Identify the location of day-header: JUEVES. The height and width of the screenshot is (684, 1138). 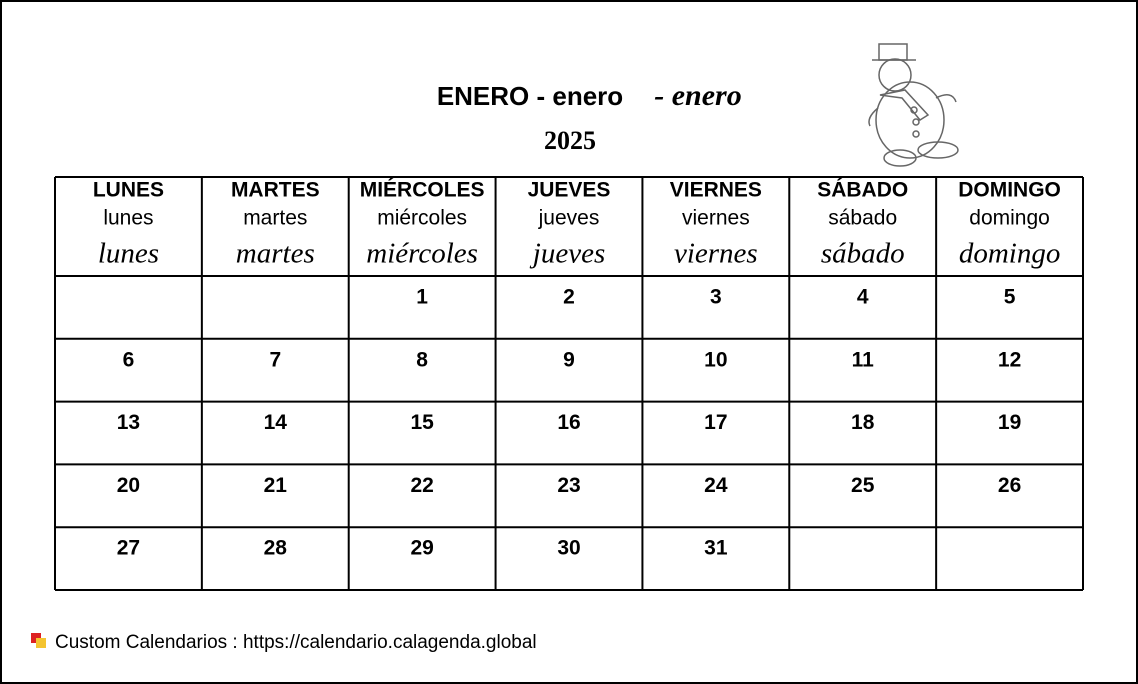
(569, 190).